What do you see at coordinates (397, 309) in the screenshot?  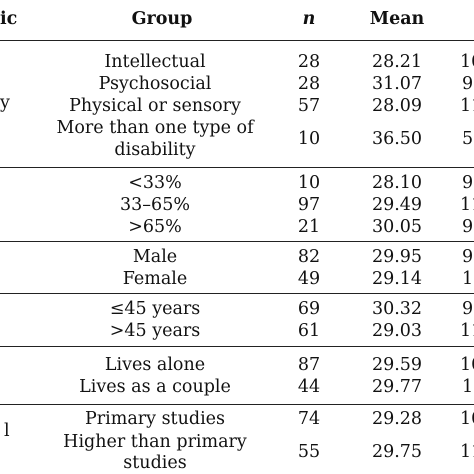 I see `mean-cell: 30.32` at bounding box center [397, 309].